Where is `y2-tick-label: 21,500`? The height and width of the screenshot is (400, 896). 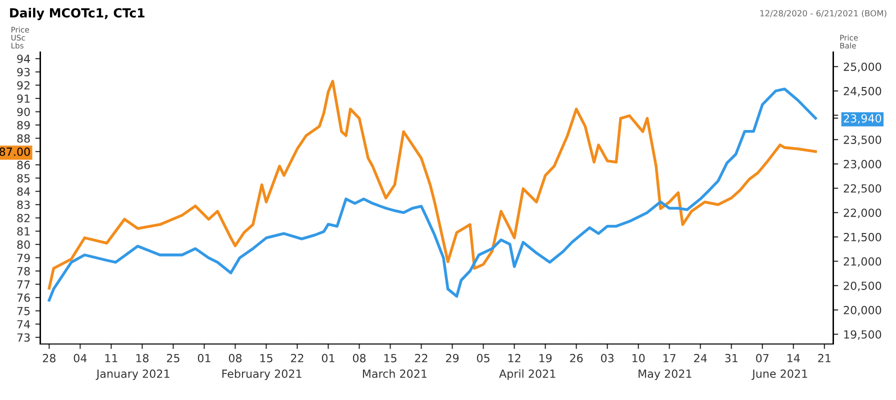
y2-tick-label: 21,500 is located at coordinates (863, 237).